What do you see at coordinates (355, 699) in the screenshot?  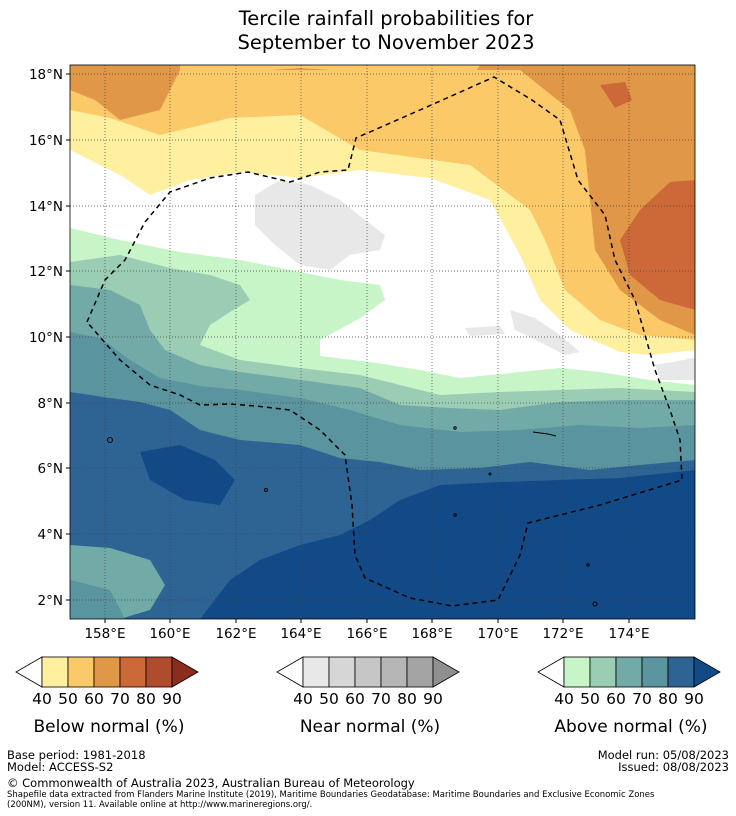 I see `near-tick-label: 60` at bounding box center [355, 699].